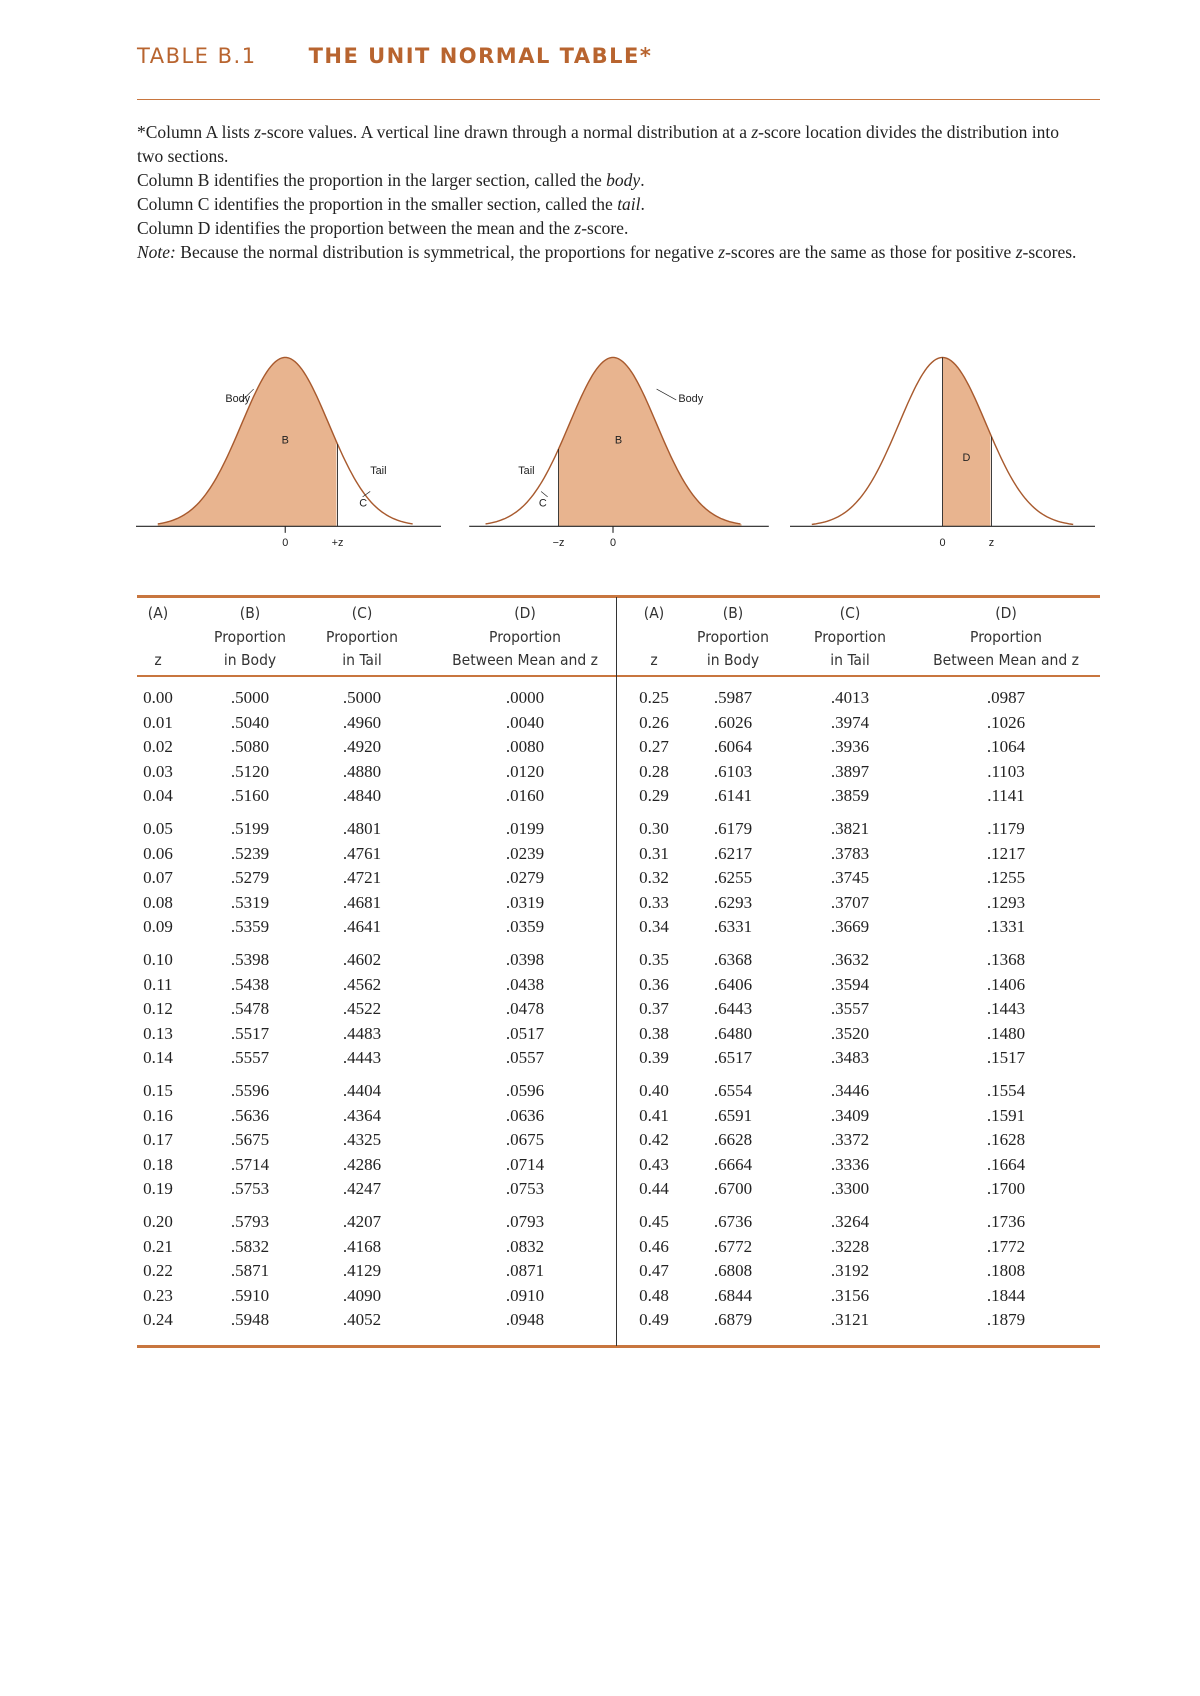 Image resolution: width=1200 pixels, height=1696 pixels. Describe the element at coordinates (654, 747) in the screenshot. I see `table-cell: 0.27` at that location.